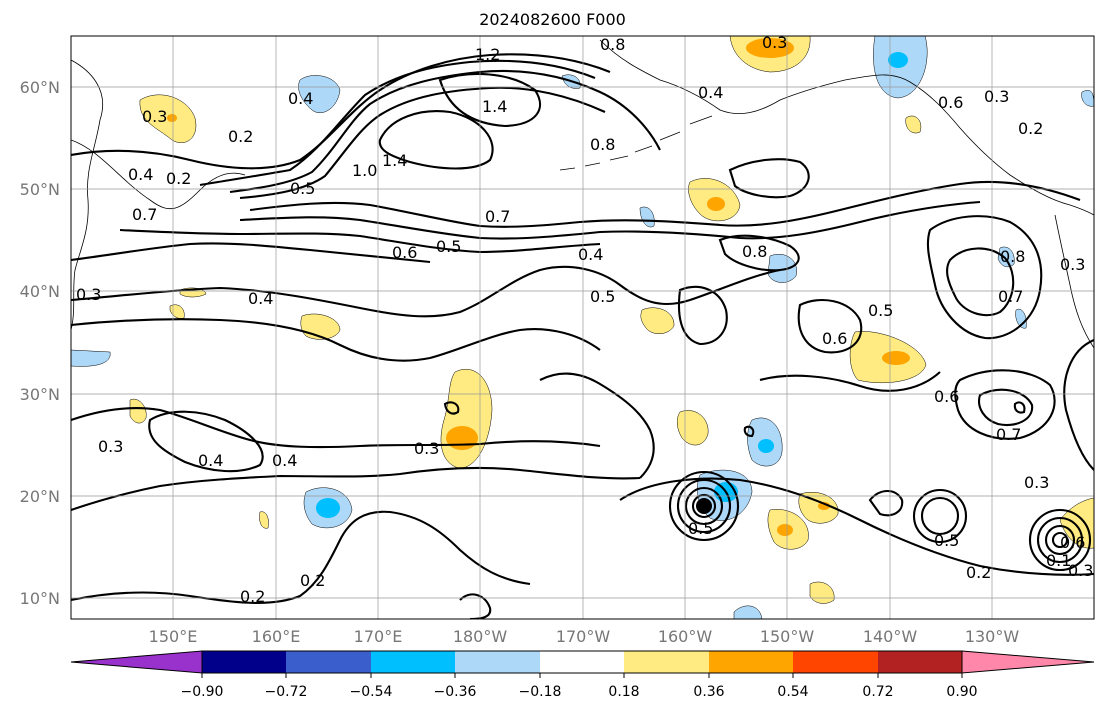 This screenshot has height=712, width=1105. What do you see at coordinates (286, 692) in the screenshot?
I see `colorbar-tick-label: −0.72` at bounding box center [286, 692].